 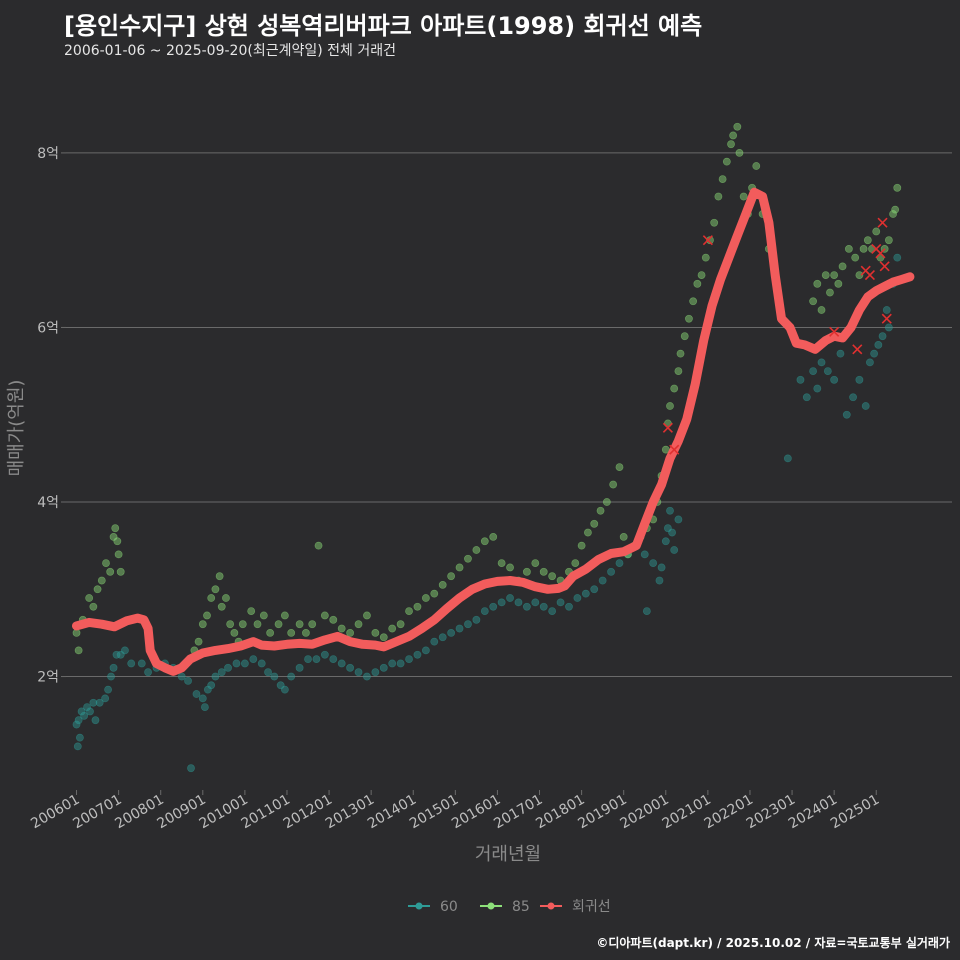 I want to click on chart-subtitle: 2006-01-06 ~ 2025-09-20(최근계약일) 전체 거래건, so click(x=230, y=51).